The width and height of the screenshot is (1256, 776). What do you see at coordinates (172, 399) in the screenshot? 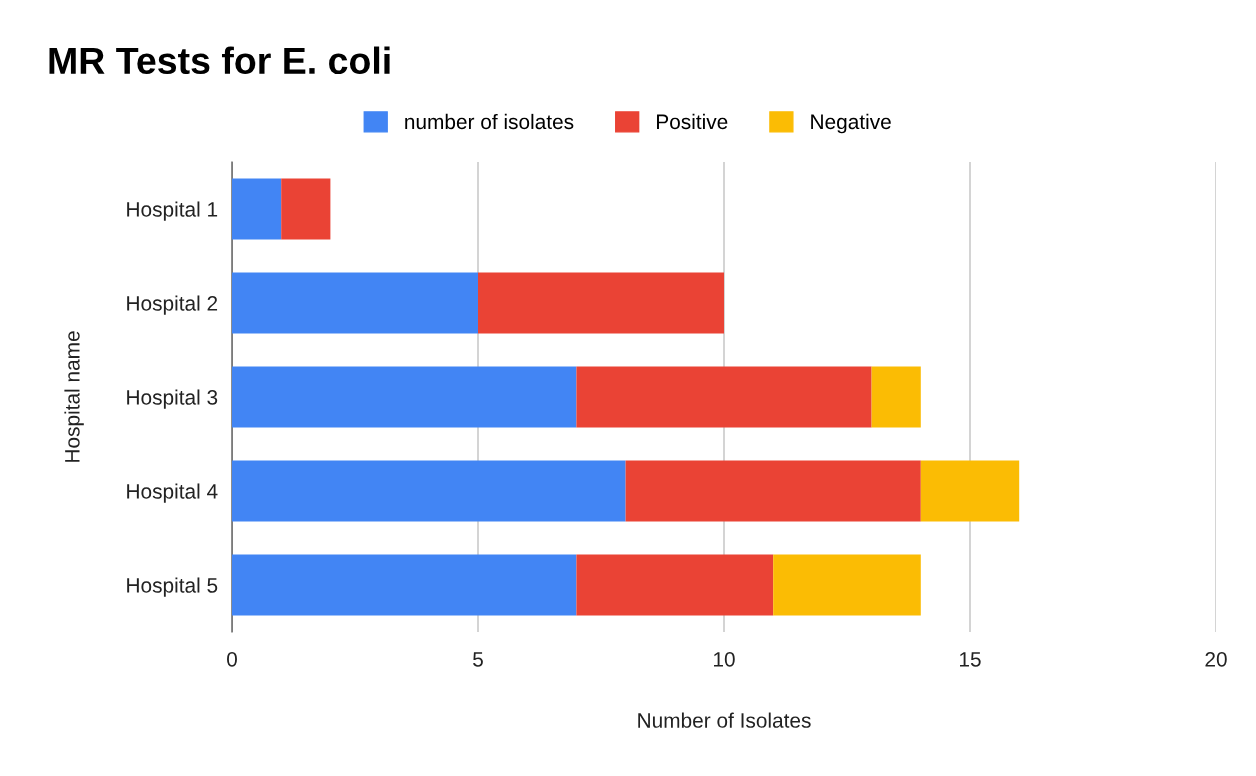
I see `y-tick-label: Hospital 3` at bounding box center [172, 399].